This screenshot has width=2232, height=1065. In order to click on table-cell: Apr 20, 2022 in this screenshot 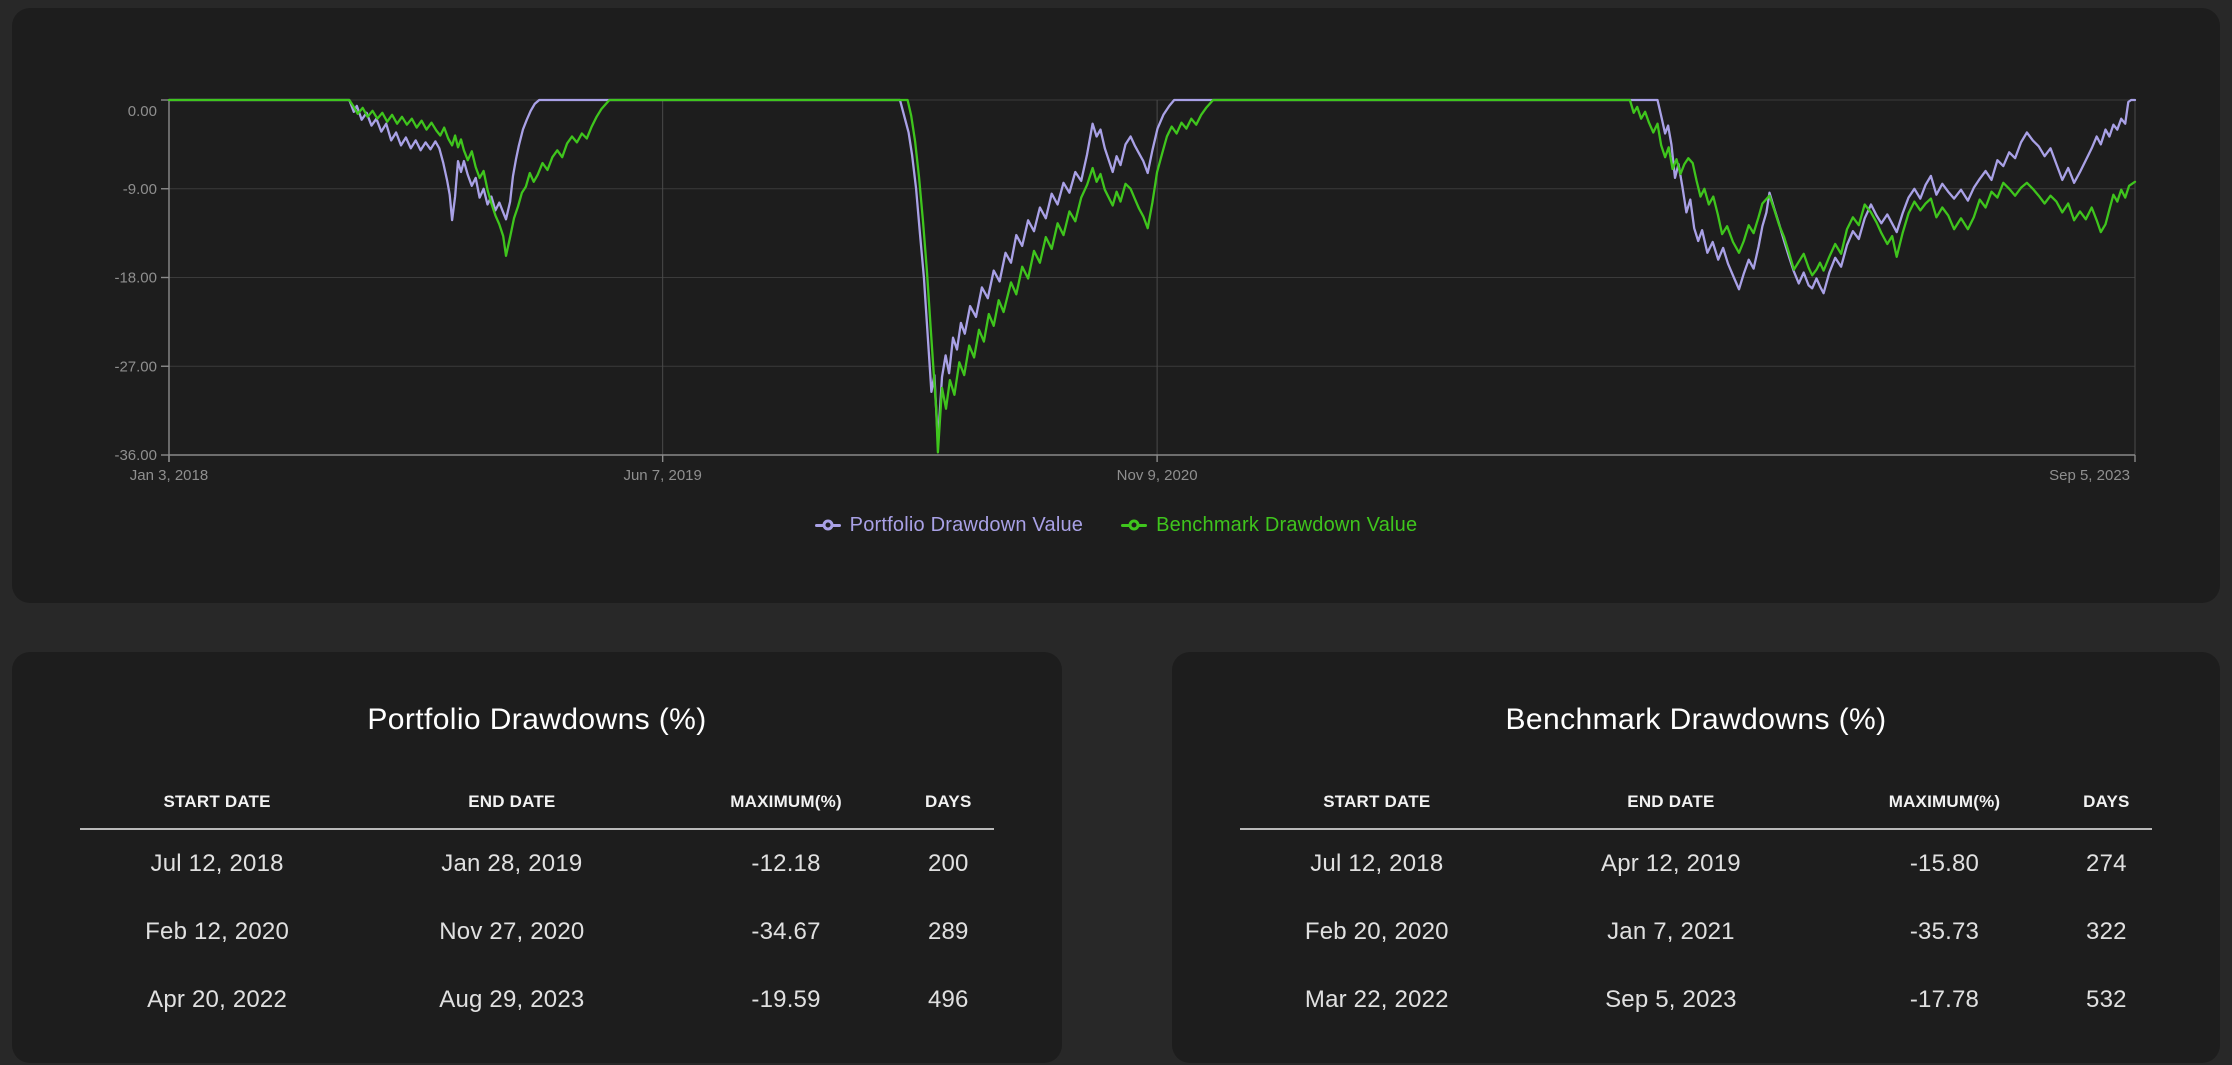, I will do `click(217, 999)`.